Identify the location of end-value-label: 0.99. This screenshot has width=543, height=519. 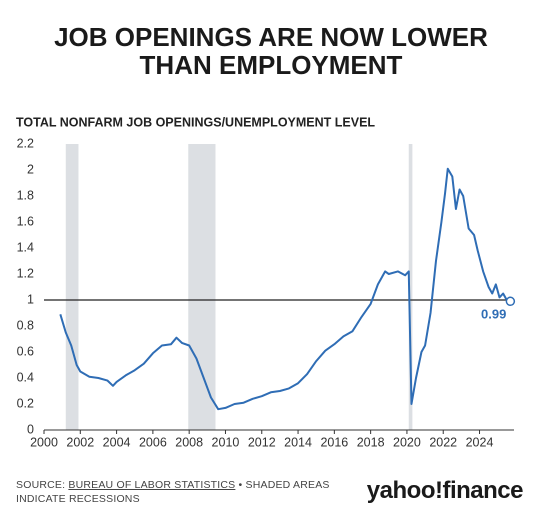
(493, 314).